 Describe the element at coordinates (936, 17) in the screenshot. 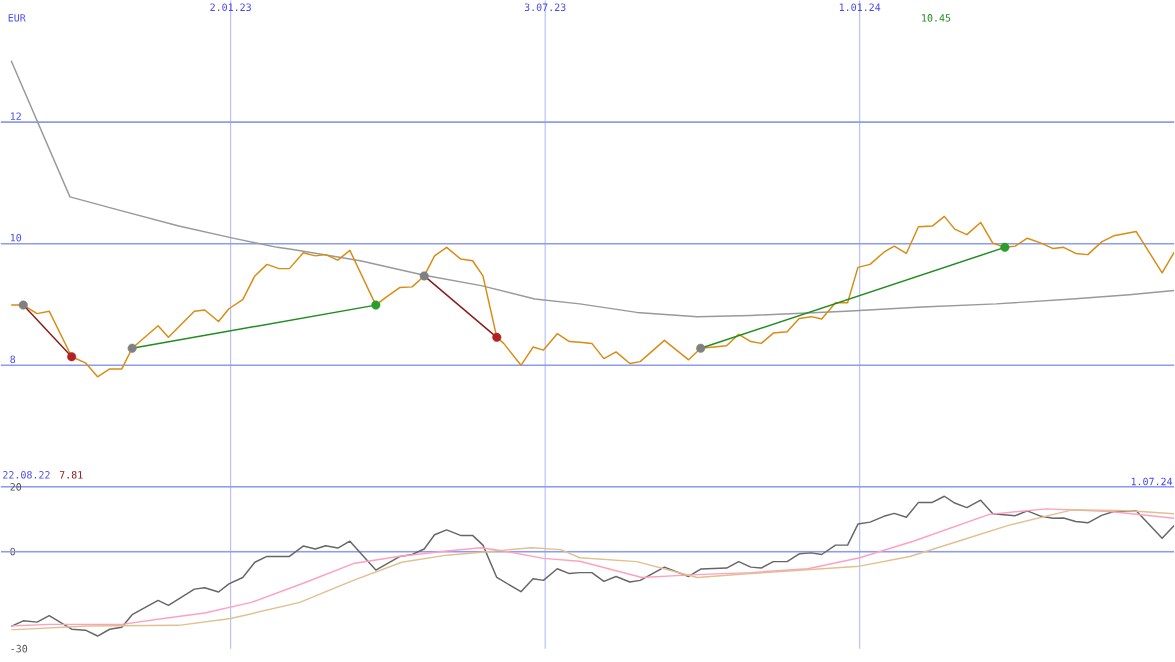

I see `annotation: 10.45` at that location.